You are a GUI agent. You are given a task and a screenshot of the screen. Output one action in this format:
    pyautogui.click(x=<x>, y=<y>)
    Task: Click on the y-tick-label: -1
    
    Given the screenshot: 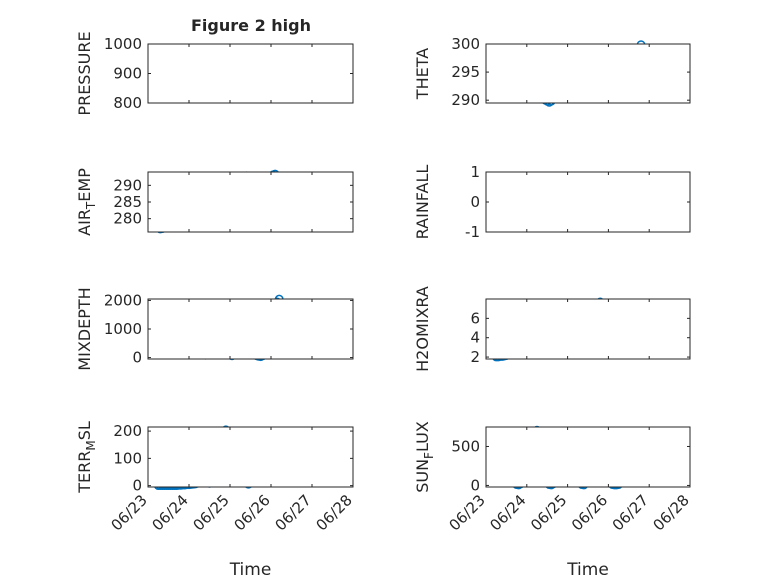 What is the action you would take?
    pyautogui.click(x=472, y=232)
    